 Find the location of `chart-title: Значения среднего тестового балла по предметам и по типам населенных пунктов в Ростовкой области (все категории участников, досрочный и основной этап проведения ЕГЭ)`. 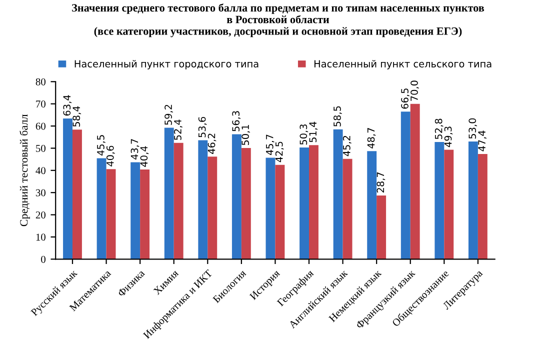

chart-title: Значения среднего тестового балла по предметам и по типам населенных пунктов в Ростовкой области (все категории участников, досрочный и основной этап проведения ЕГЭ) is located at coordinates (278, 21).